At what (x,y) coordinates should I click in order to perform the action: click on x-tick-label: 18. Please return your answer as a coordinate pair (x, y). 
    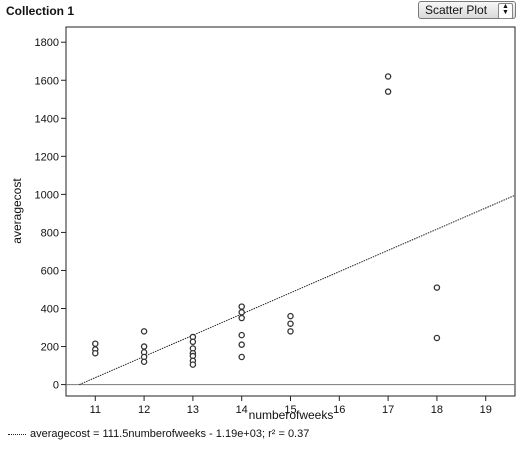
    Looking at the image, I should click on (437, 410).